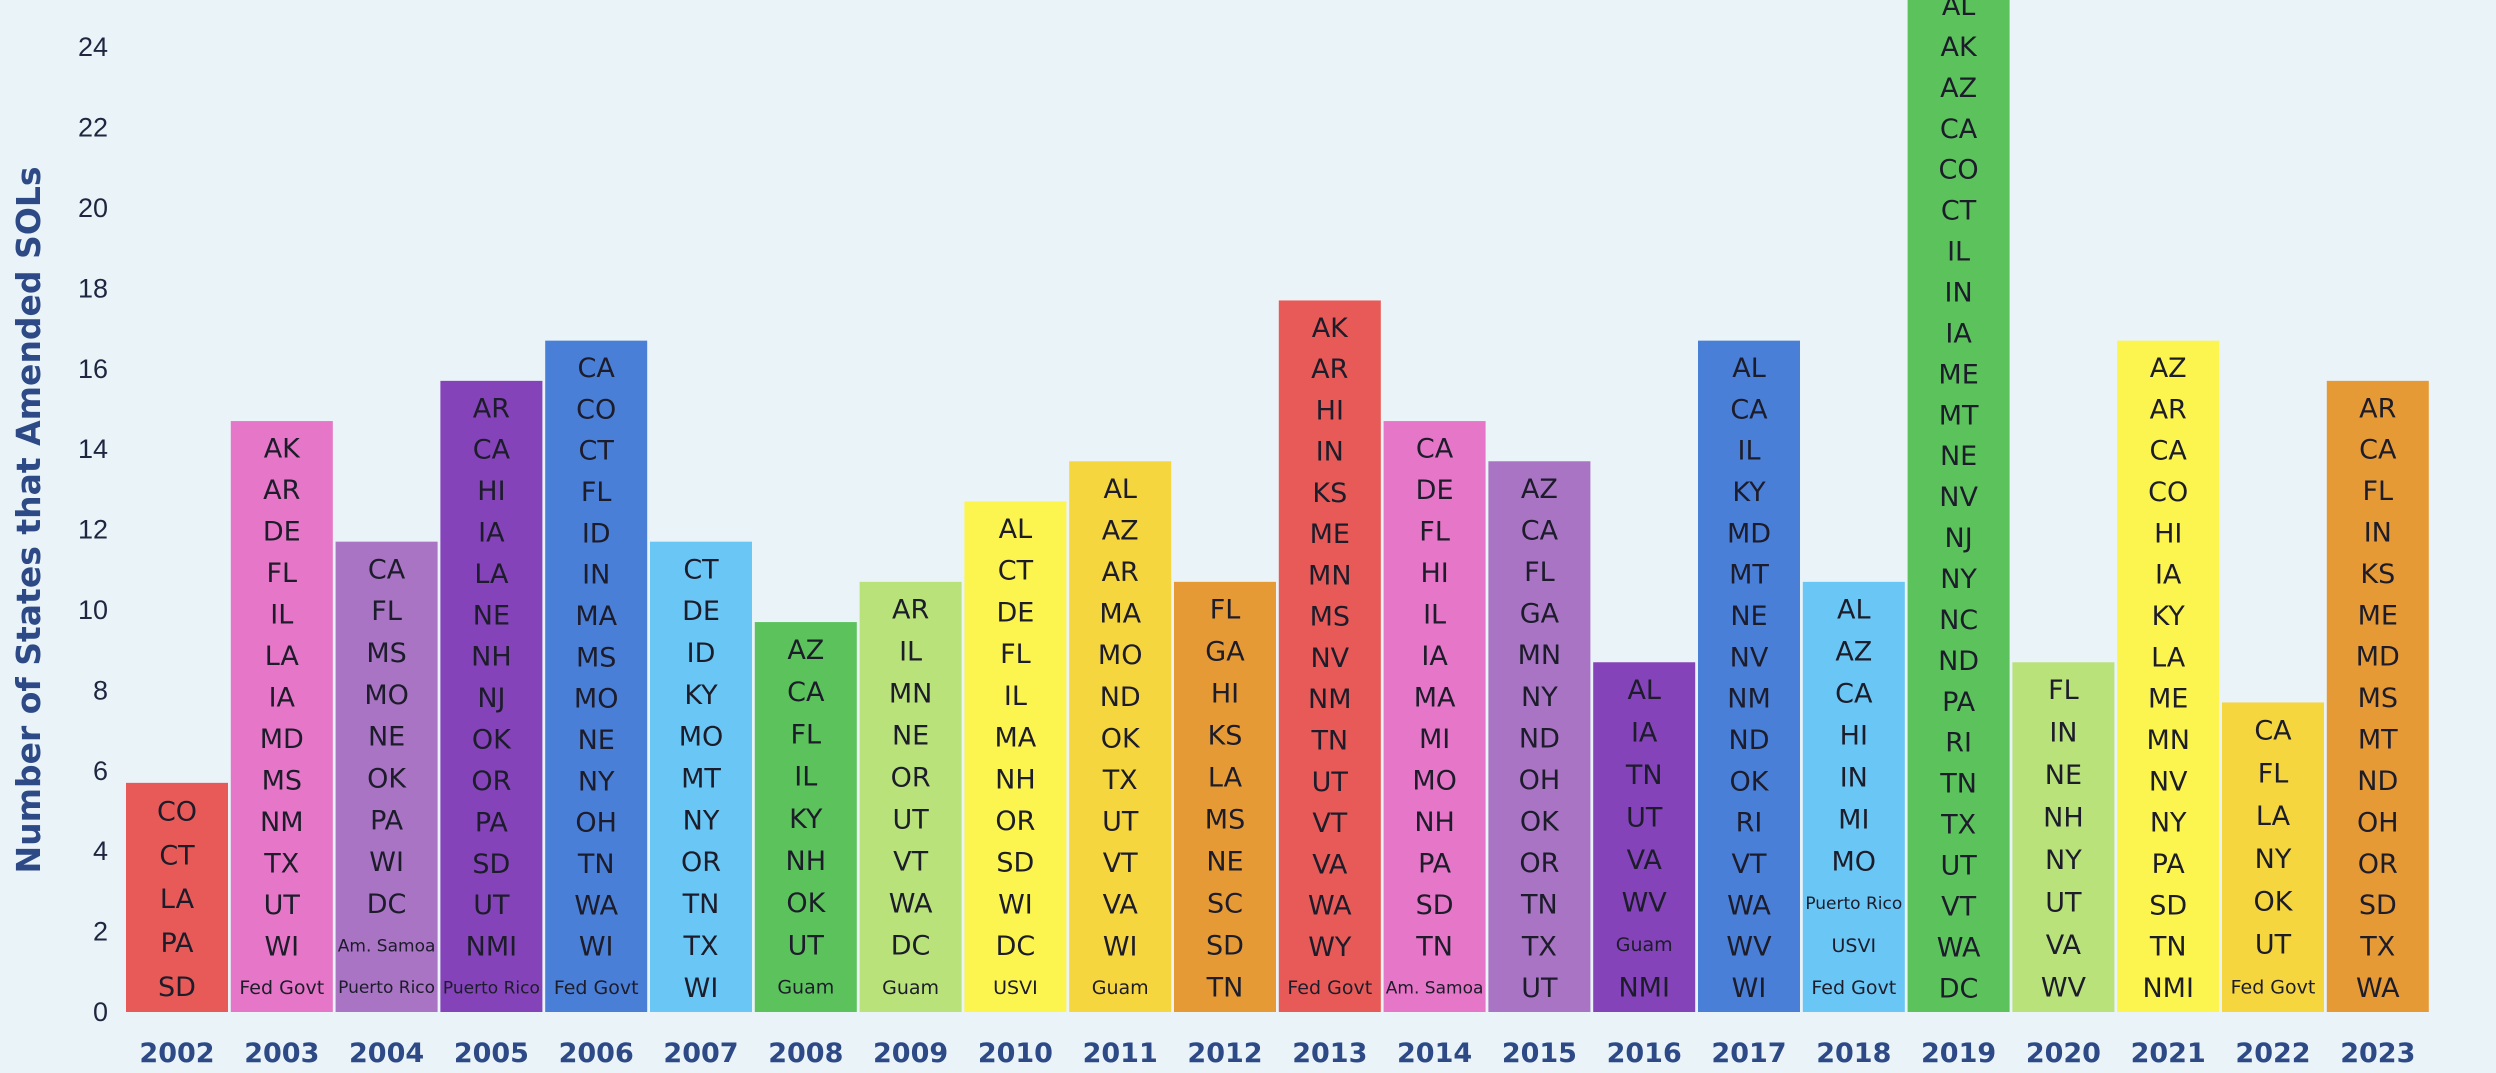 The height and width of the screenshot is (1073, 2496). What do you see at coordinates (806, 903) in the screenshot?
I see `bar-state-label: OK` at bounding box center [806, 903].